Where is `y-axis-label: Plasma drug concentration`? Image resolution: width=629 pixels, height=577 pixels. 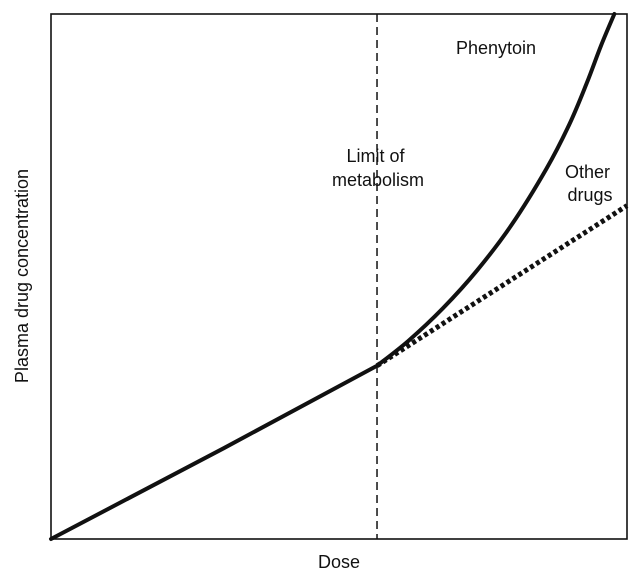 y-axis-label: Plasma drug concentration is located at coordinates (22, 276).